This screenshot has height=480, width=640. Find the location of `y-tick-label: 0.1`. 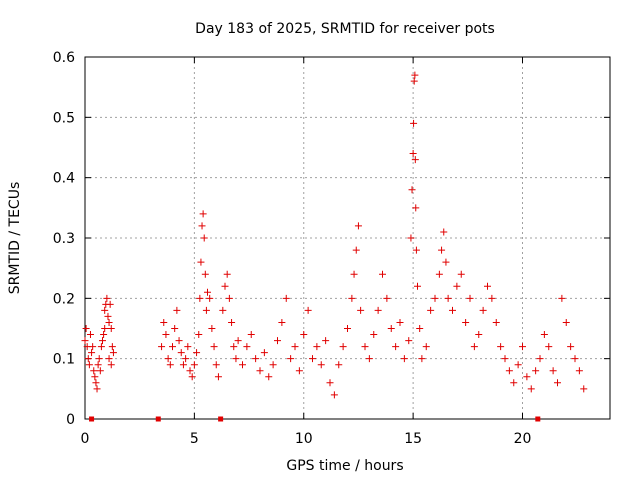

y-tick-label: 0.1 is located at coordinates (64, 360).